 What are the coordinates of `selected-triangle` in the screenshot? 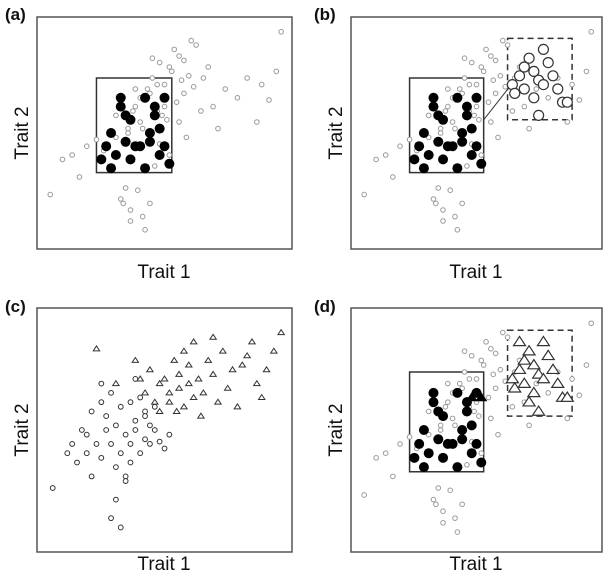 It's located at (471, 397).